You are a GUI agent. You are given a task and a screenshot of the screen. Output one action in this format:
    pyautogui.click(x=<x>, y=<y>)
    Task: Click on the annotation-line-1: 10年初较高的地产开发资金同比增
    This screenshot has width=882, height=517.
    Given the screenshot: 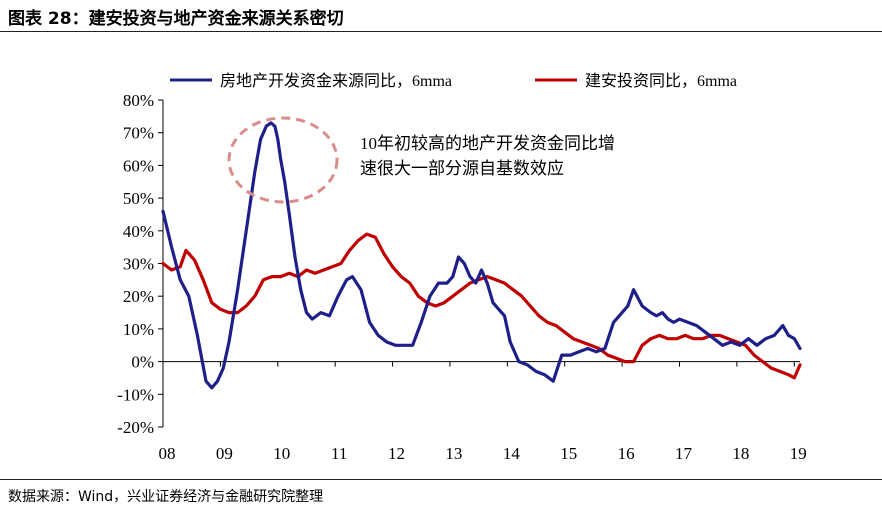 What is the action you would take?
    pyautogui.click(x=487, y=143)
    